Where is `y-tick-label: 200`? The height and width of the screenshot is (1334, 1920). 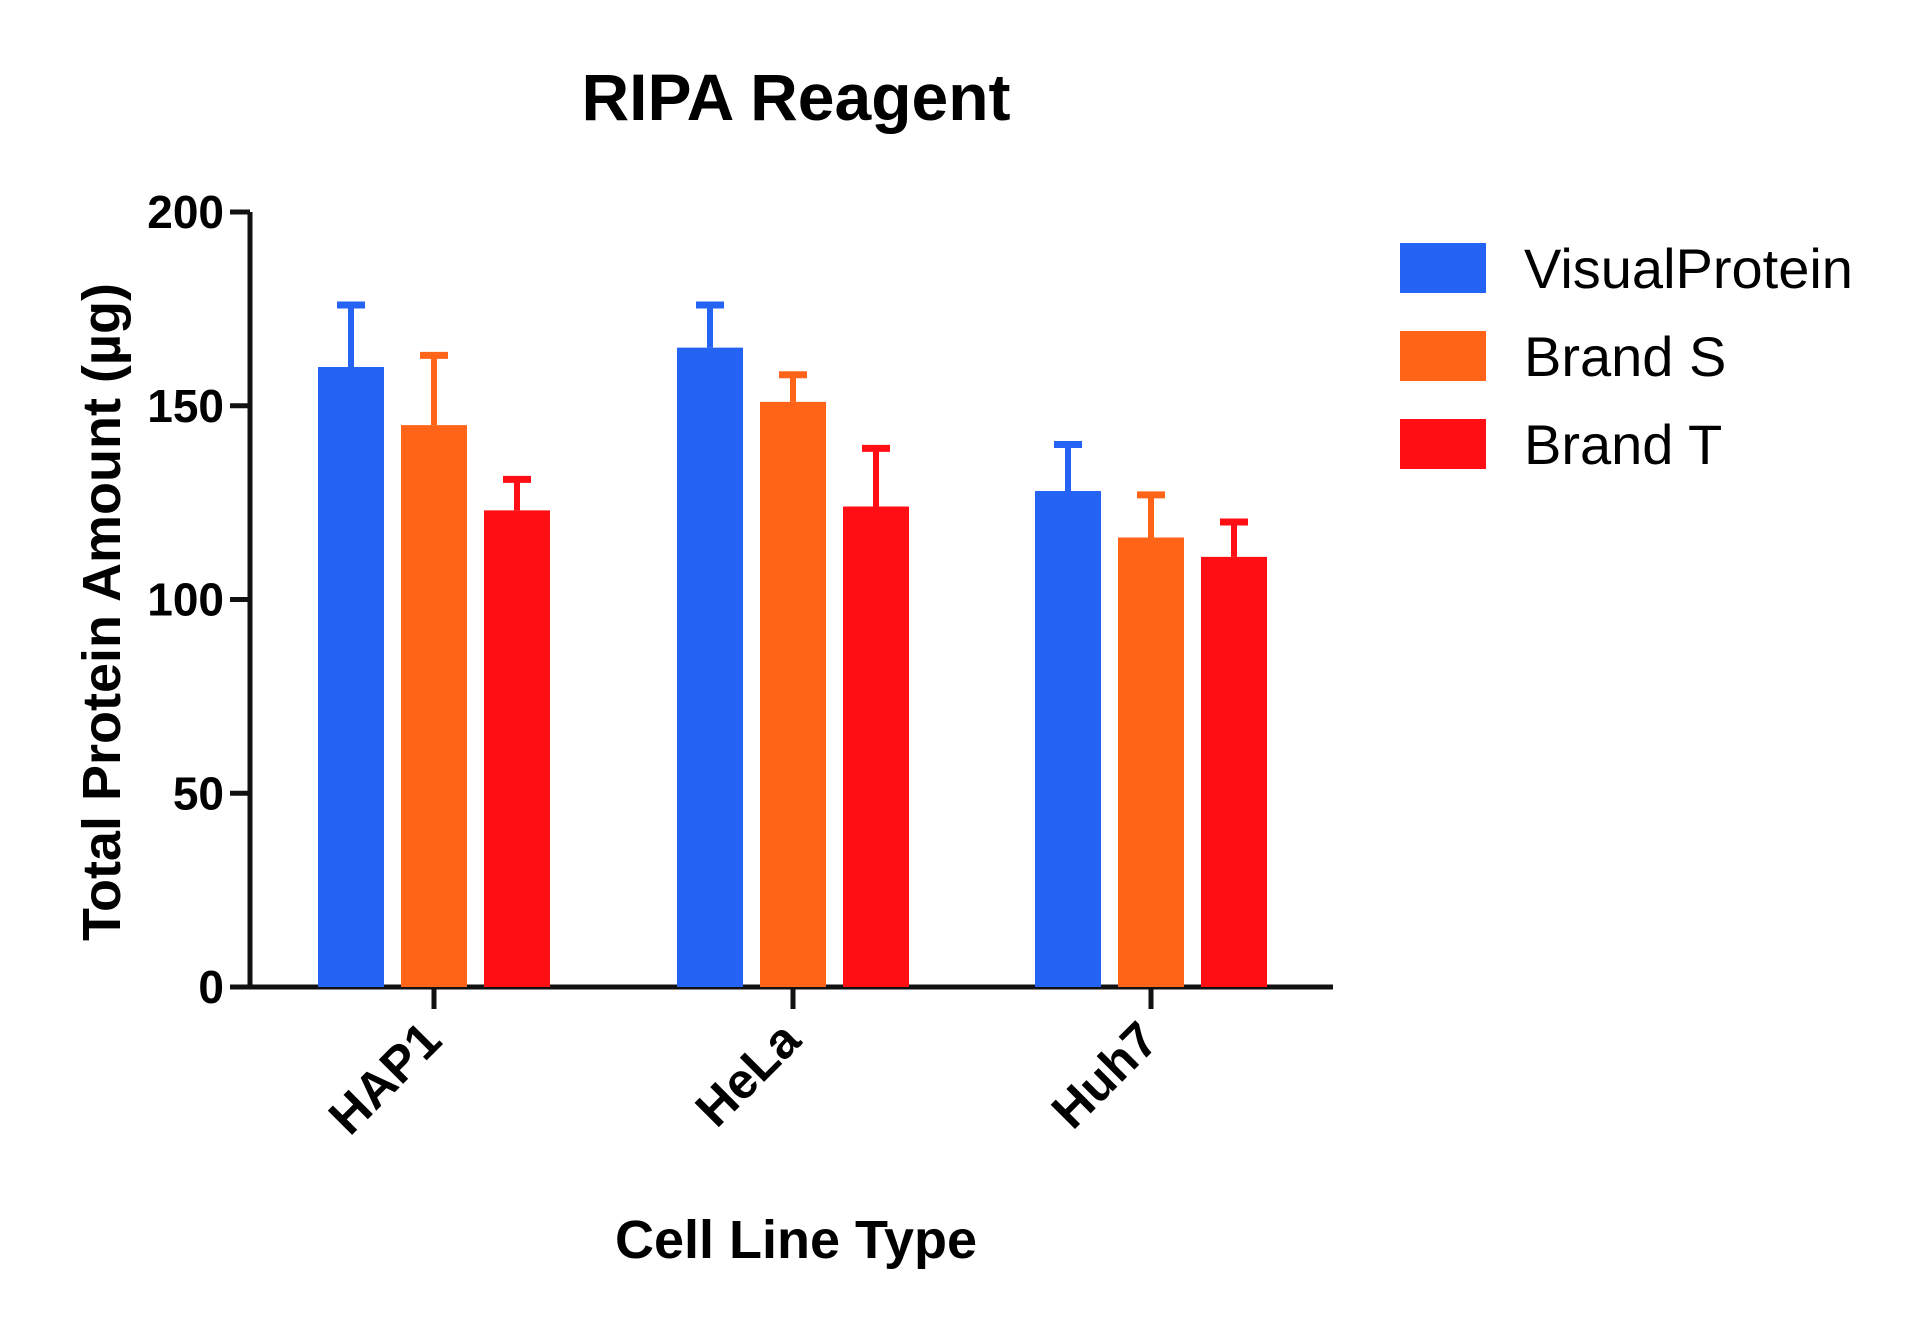
y-tick-label: 200 is located at coordinates (185, 212).